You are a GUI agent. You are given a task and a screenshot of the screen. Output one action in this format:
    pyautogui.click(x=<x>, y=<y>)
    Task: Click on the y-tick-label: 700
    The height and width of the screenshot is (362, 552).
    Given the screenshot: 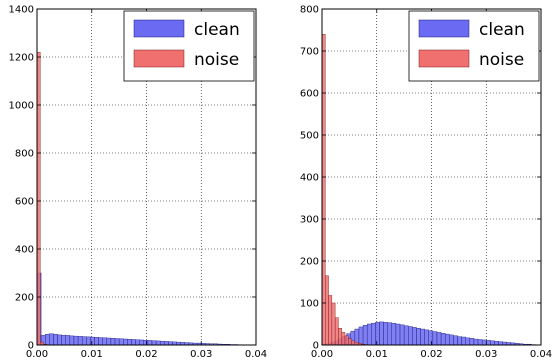 What is the action you would take?
    pyautogui.click(x=309, y=52)
    